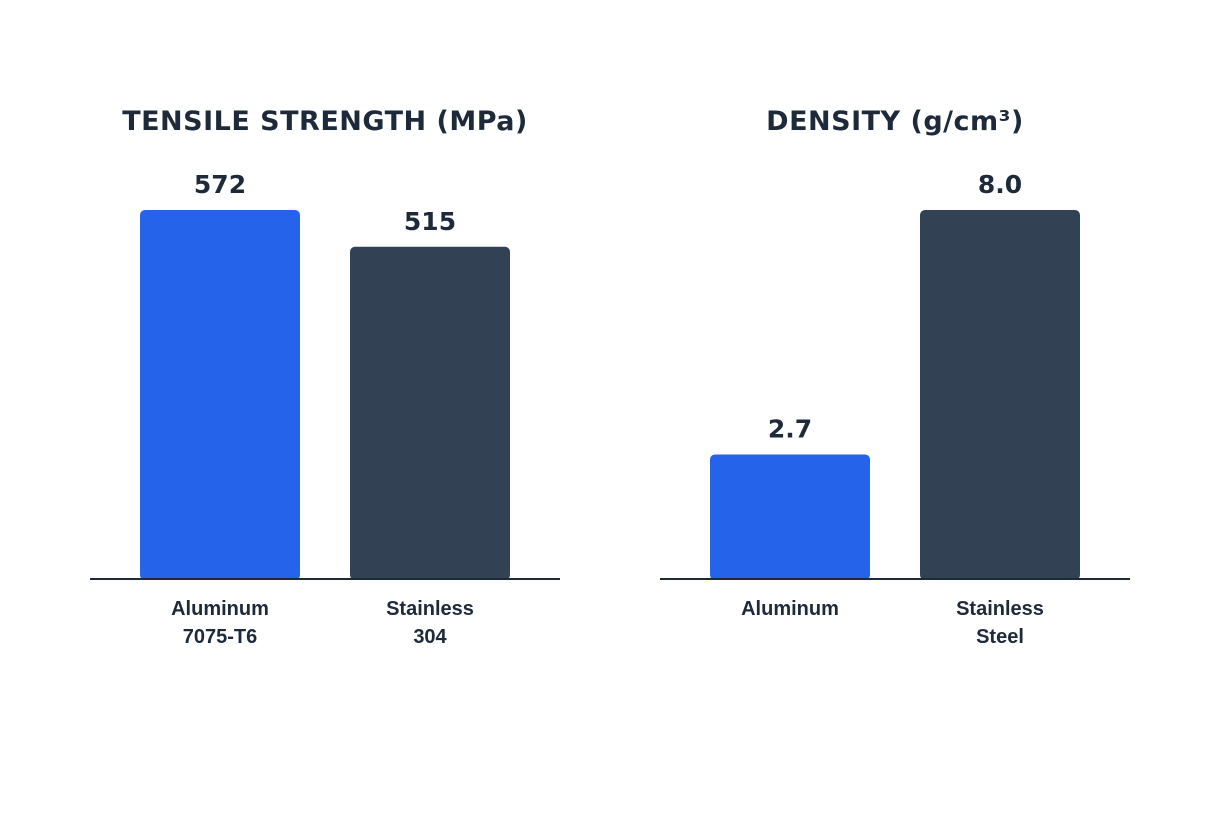 The image size is (1216, 832). What do you see at coordinates (220, 637) in the screenshot?
I see `category-label: 7075-T6` at bounding box center [220, 637].